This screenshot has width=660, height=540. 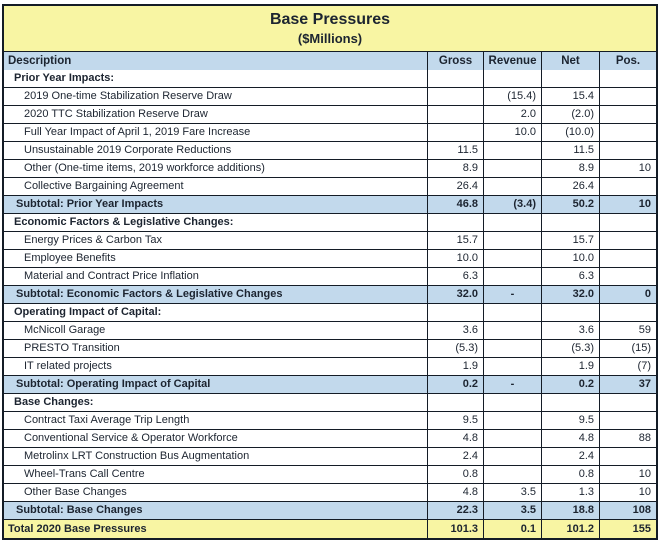 I want to click on cell-net: 101.2, so click(x=570, y=529).